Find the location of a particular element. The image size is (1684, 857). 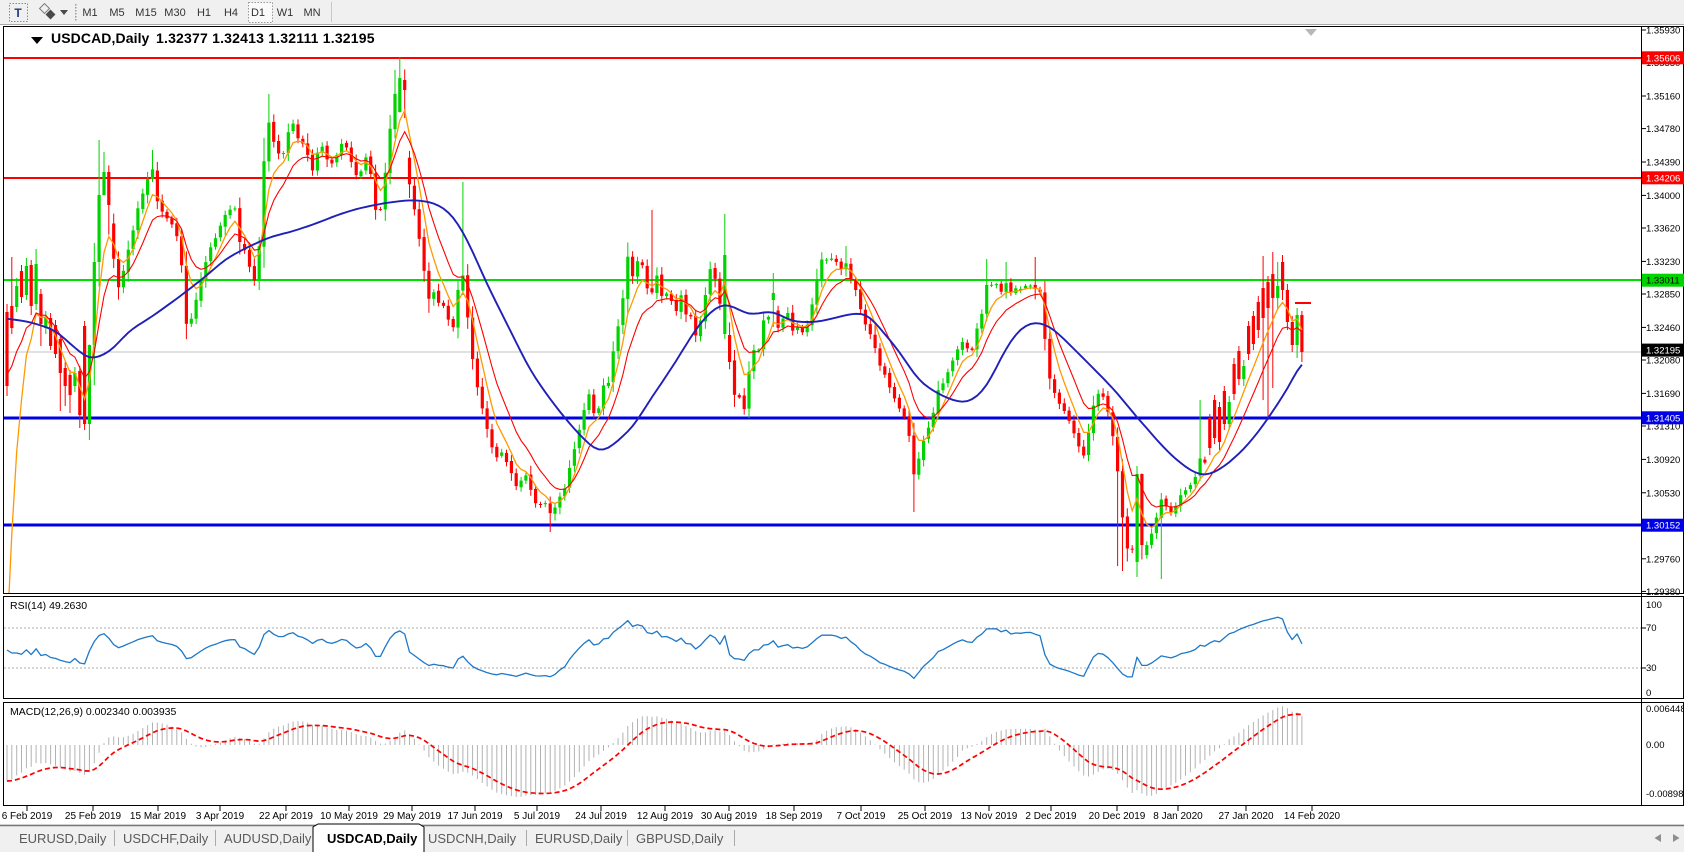

svg-text: 1.32195 is located at coordinates (1663, 351).